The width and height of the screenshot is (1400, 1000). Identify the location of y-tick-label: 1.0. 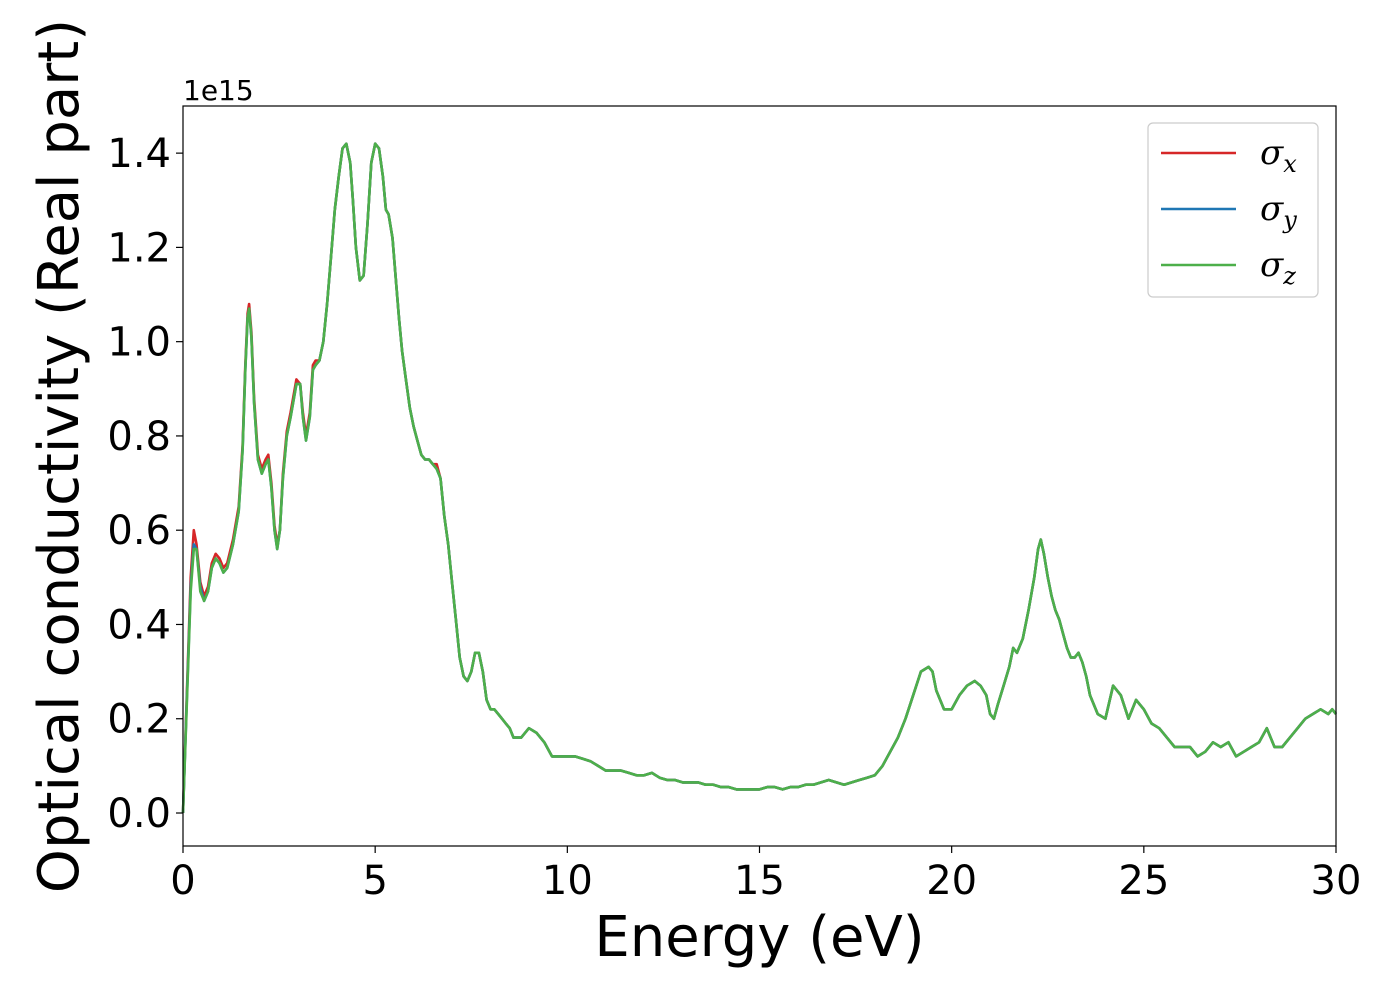
(139, 343).